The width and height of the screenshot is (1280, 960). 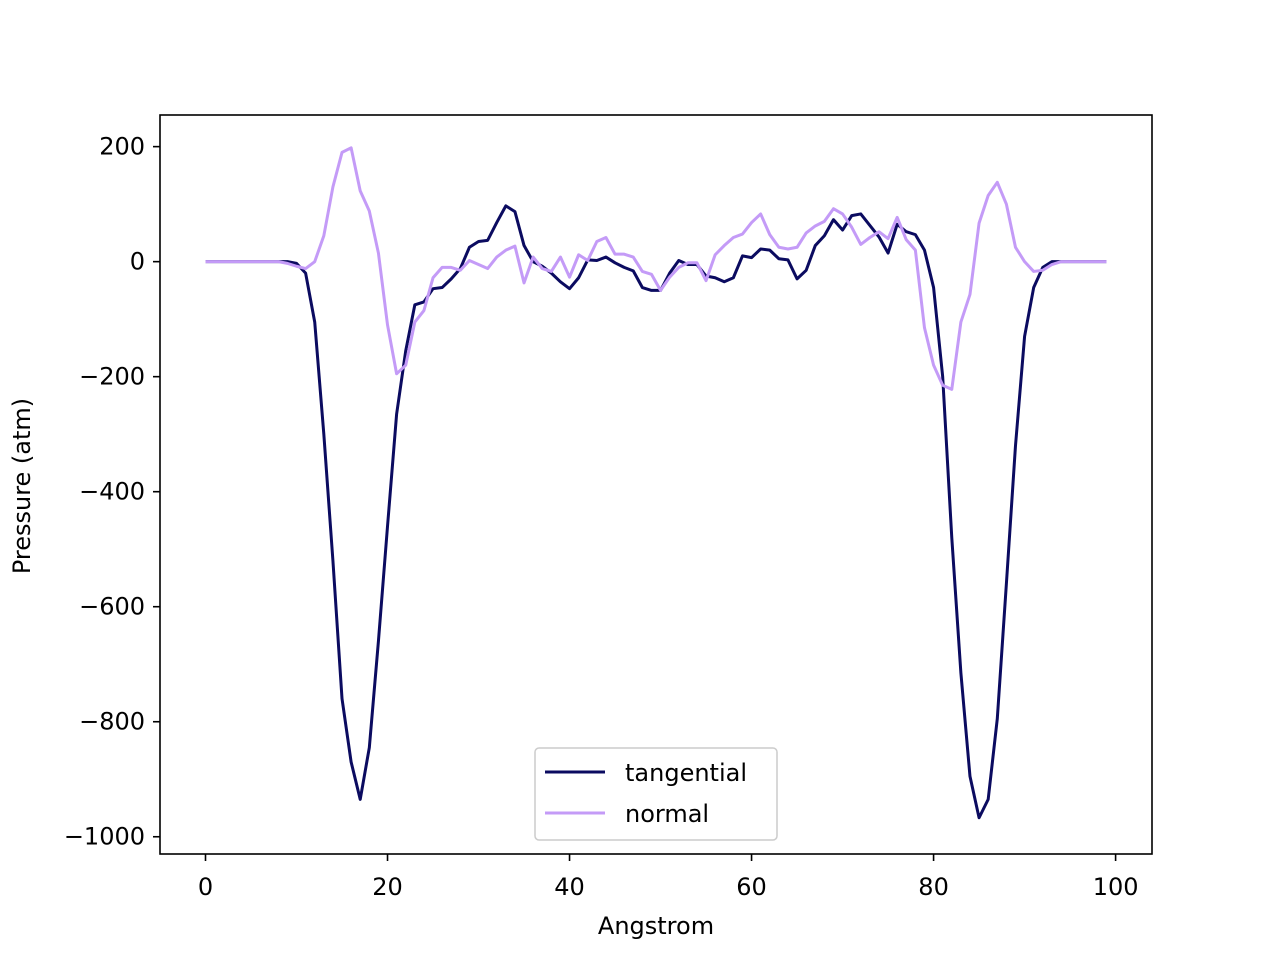 What do you see at coordinates (22, 486) in the screenshot?
I see `y-axis-label: Pressure (atm)` at bounding box center [22, 486].